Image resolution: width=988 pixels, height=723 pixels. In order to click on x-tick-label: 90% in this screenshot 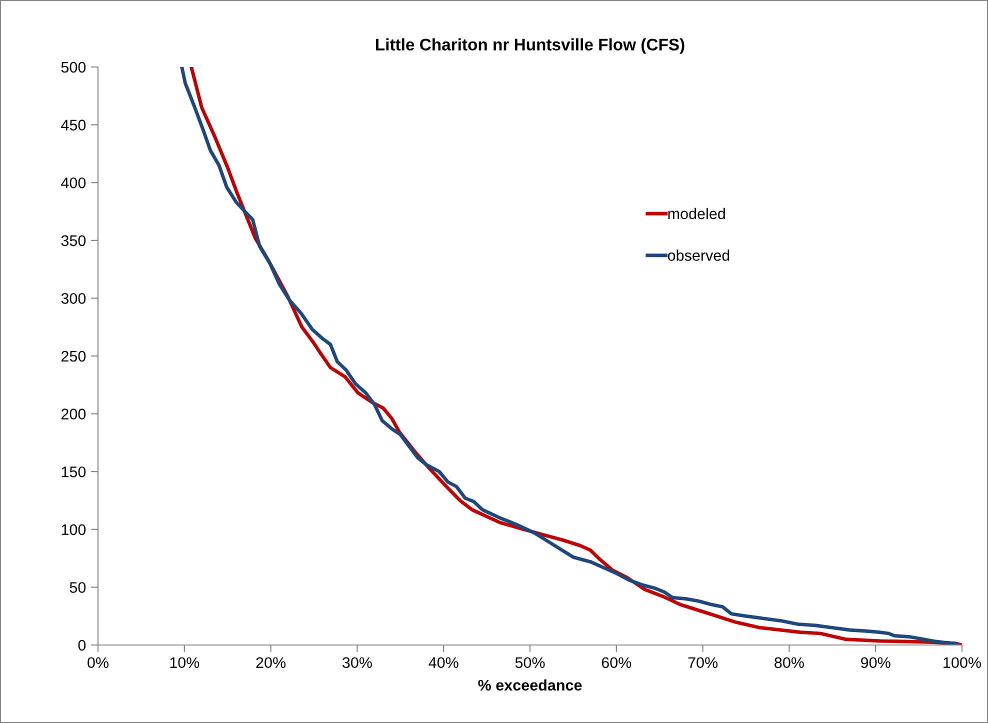, I will do `click(875, 662)`.